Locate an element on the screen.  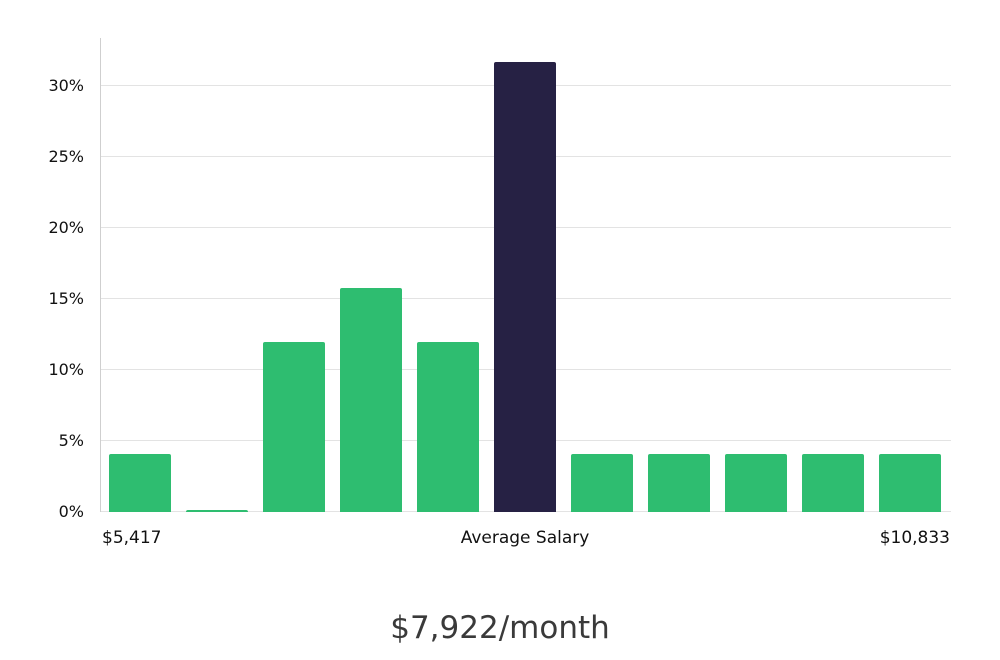
x-axis-label-max: $10,833 is located at coordinates (914, 538).